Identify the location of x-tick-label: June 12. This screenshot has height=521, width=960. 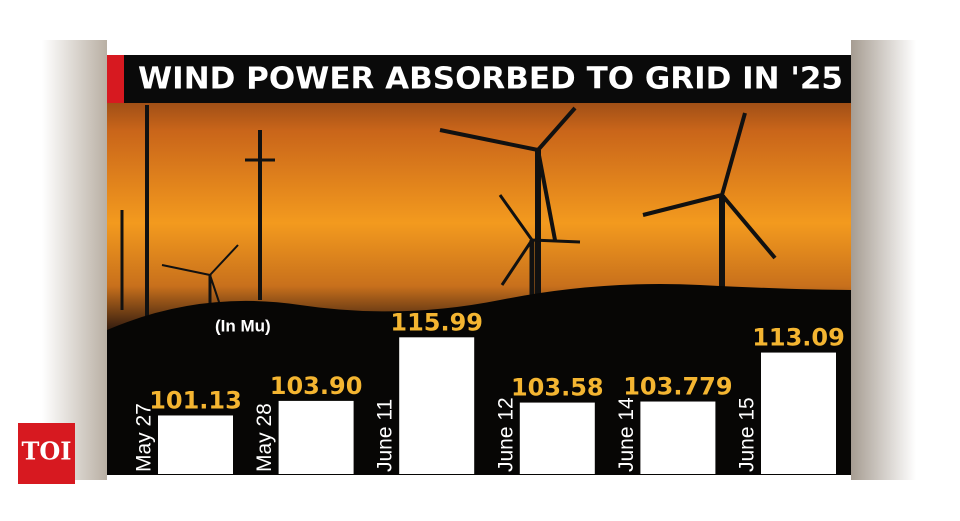
(505, 434).